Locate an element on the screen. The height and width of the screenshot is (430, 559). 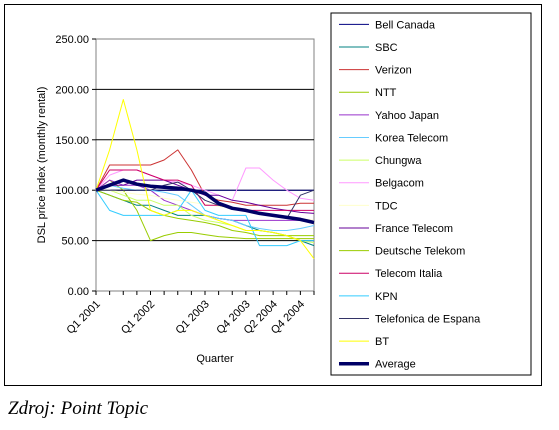
legend-label-yahoo-japan: Yahoo Japan is located at coordinates (407, 116).